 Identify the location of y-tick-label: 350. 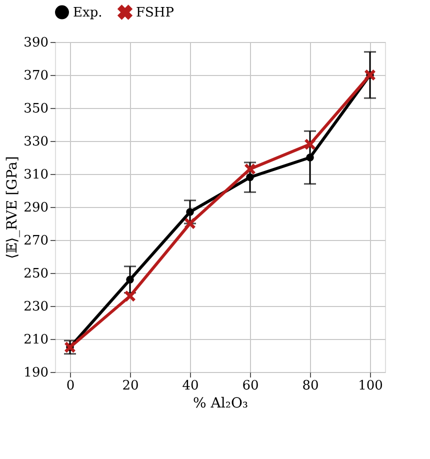
(36, 109).